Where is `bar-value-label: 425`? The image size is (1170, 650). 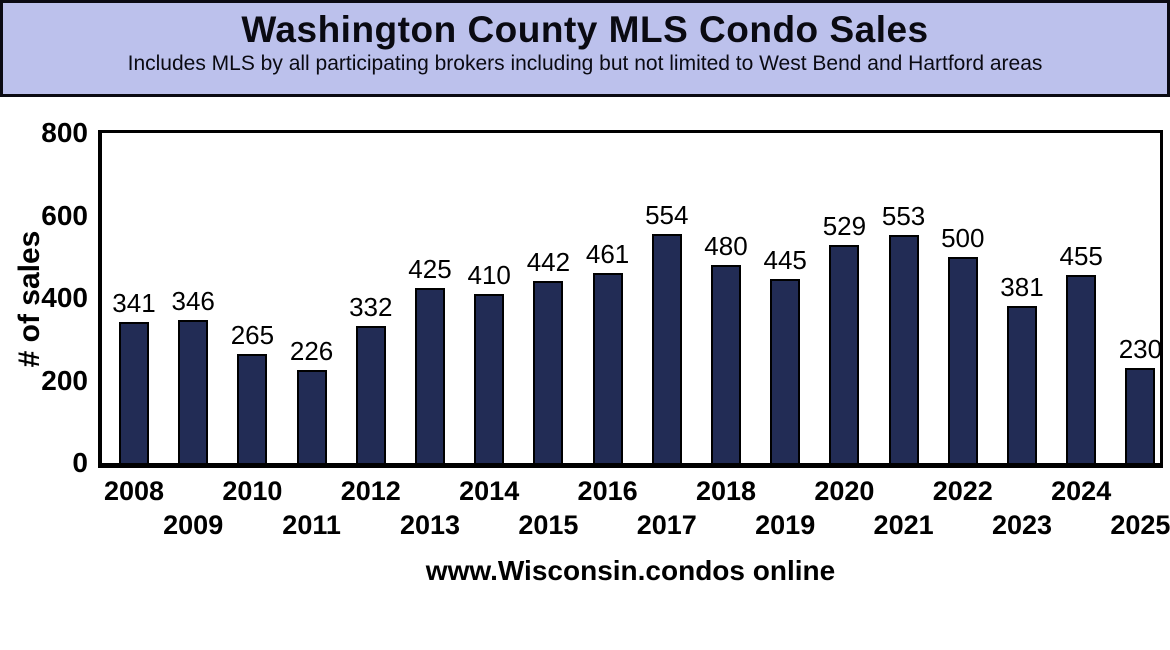
bar-value-label: 425 is located at coordinates (430, 268).